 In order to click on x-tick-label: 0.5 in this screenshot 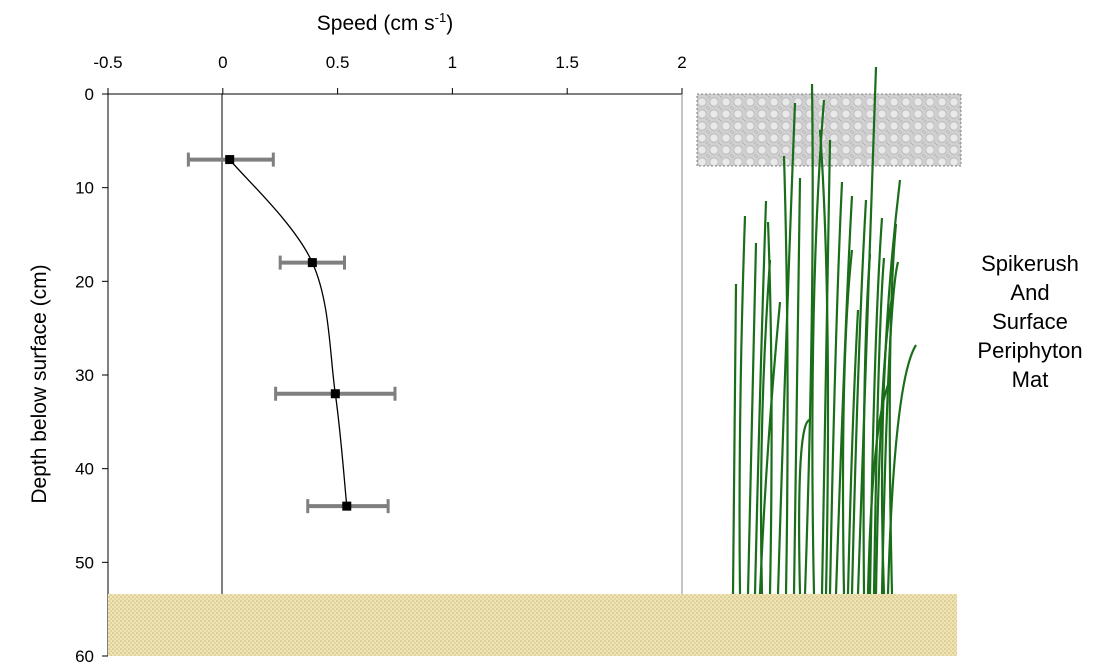, I will do `click(338, 62)`.